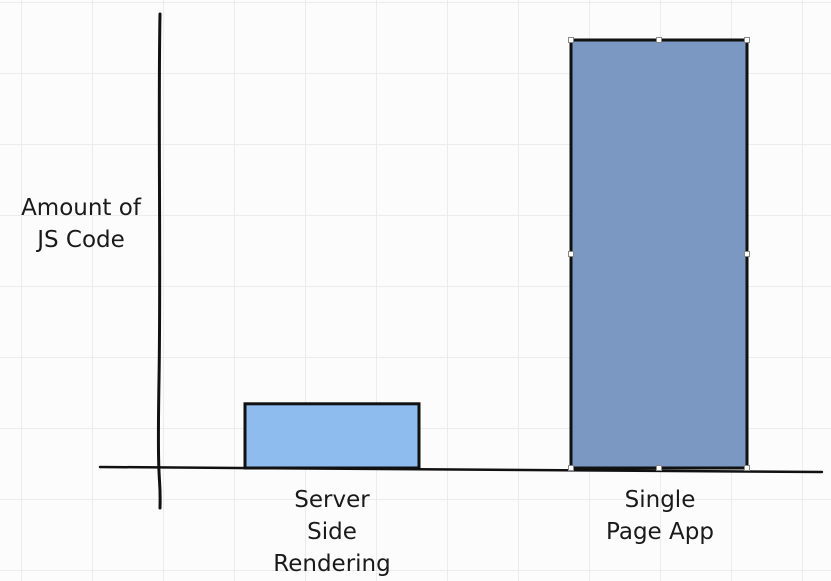 This screenshot has height=581, width=831. Describe the element at coordinates (660, 500) in the screenshot. I see `x-tick-label-line: Single` at that location.